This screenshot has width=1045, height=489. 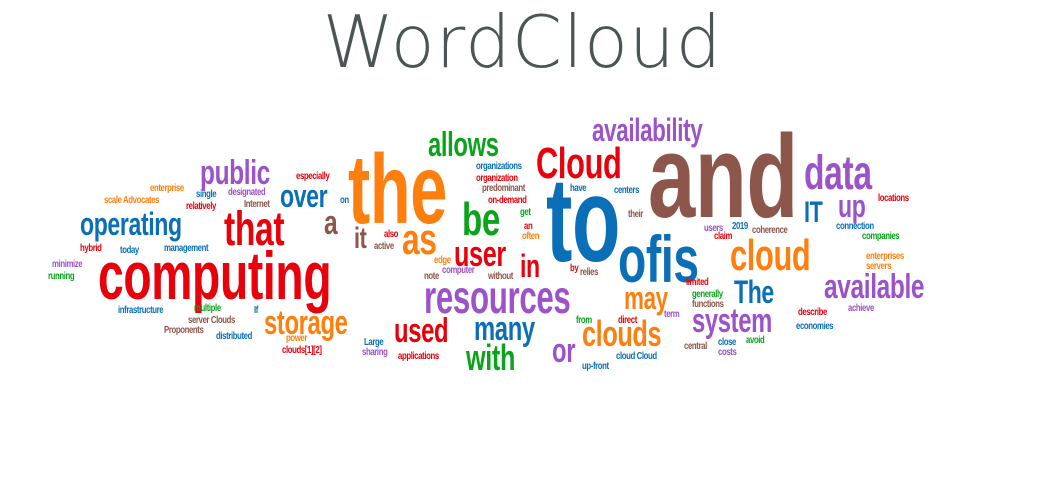 I want to click on word-active: active, so click(x=384, y=246).